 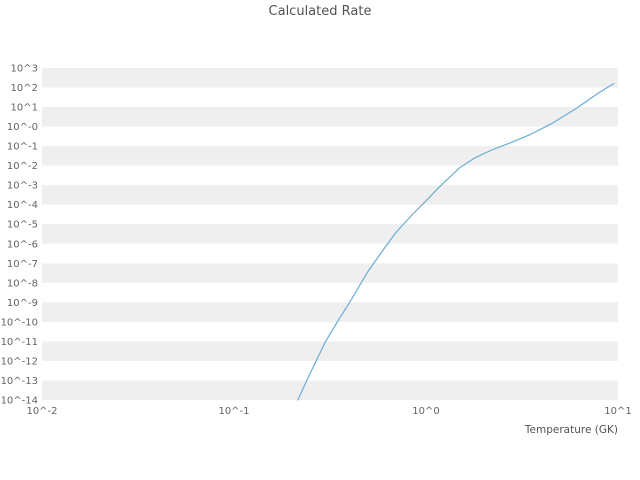 What do you see at coordinates (320, 11) in the screenshot?
I see `chart-title: Calculated Rate` at bounding box center [320, 11].